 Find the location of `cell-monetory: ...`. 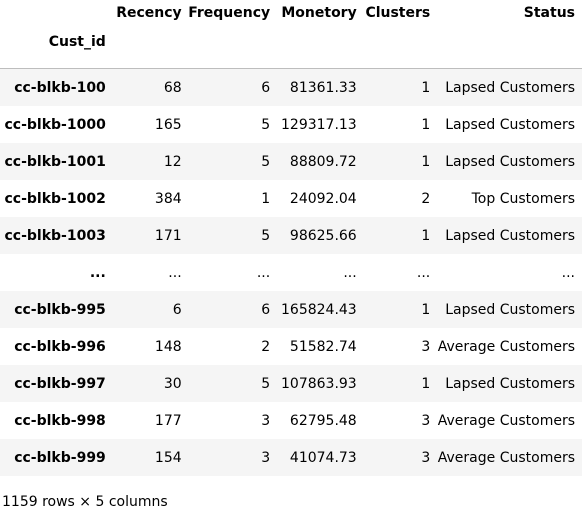

cell-monetory: ... is located at coordinates (350, 272).